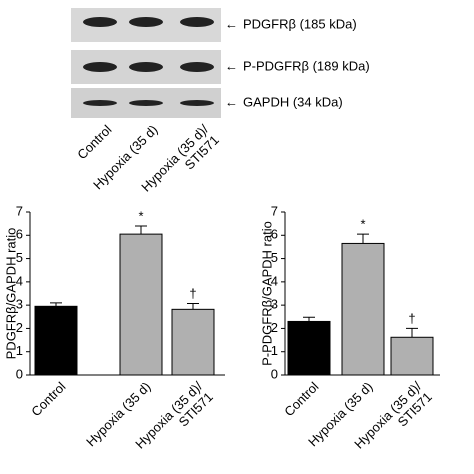  Describe the element at coordinates (94, 142) in the screenshot. I see `lane-label: Control` at that location.